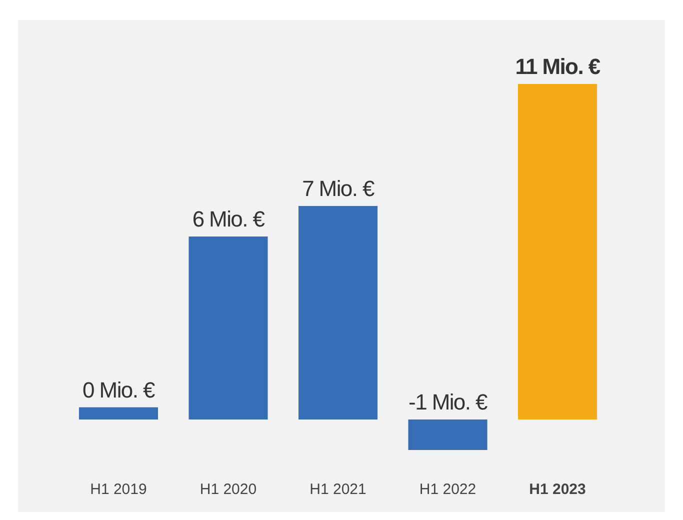 This screenshot has height=520, width=683. Describe the element at coordinates (557, 489) in the screenshot. I see `x-tick-label: H1 2023` at that location.